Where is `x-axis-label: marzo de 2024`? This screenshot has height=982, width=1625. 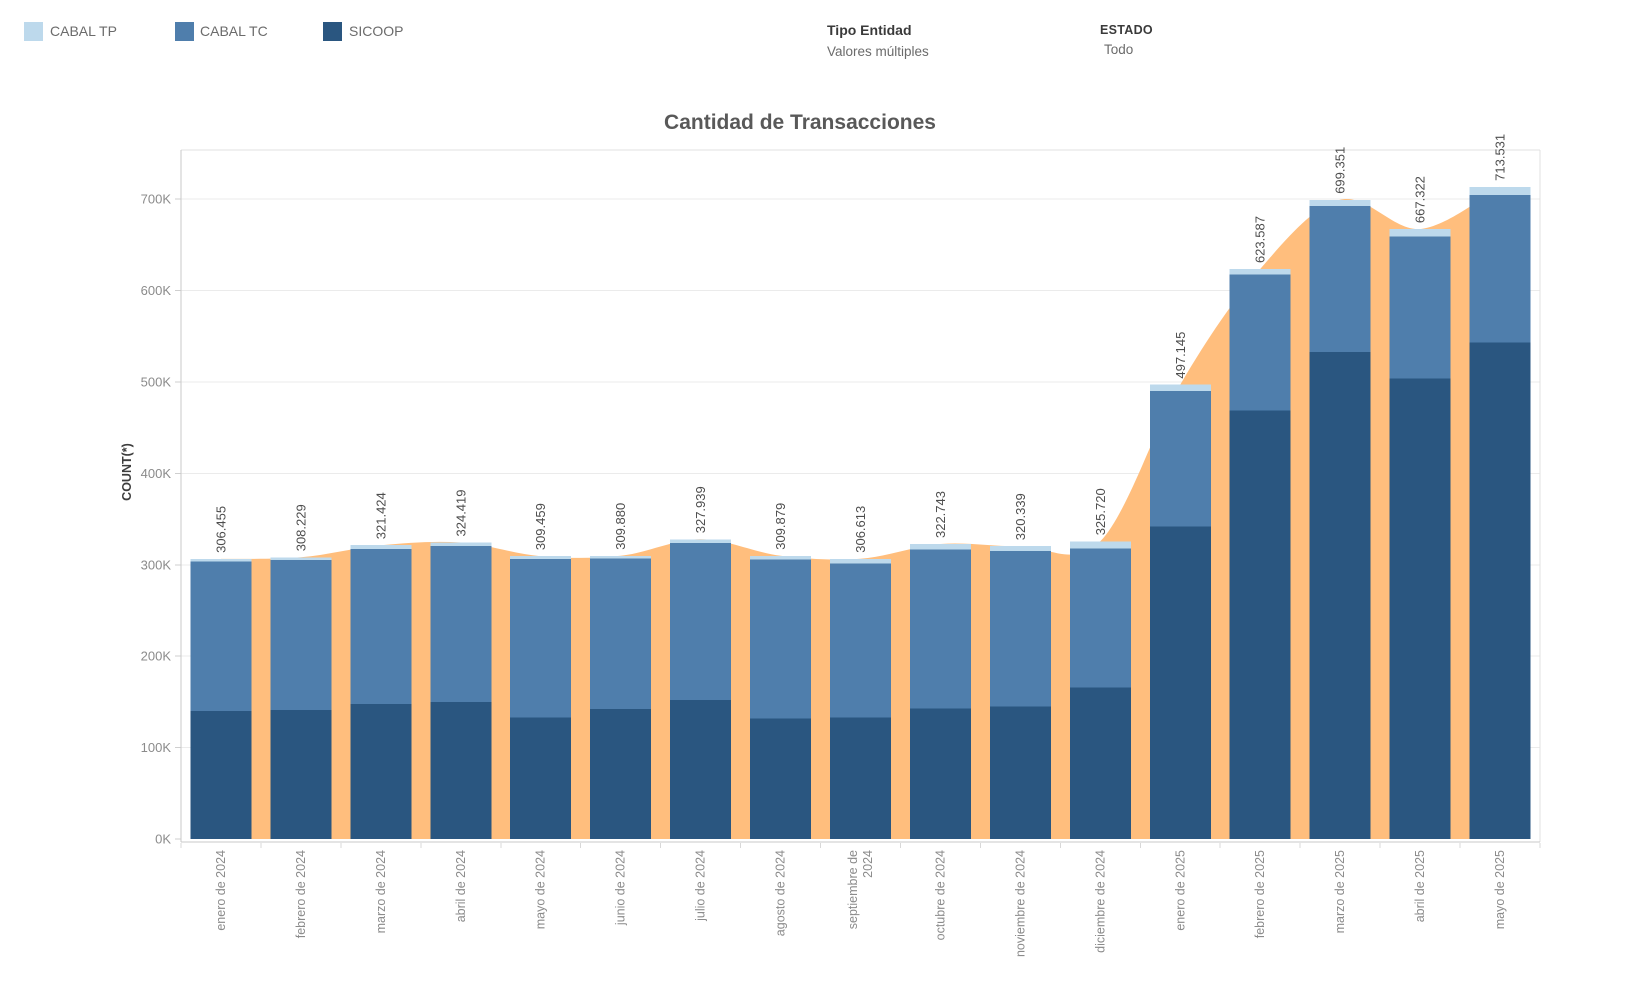 x-axis-label: marzo de 2024 is located at coordinates (381, 891).